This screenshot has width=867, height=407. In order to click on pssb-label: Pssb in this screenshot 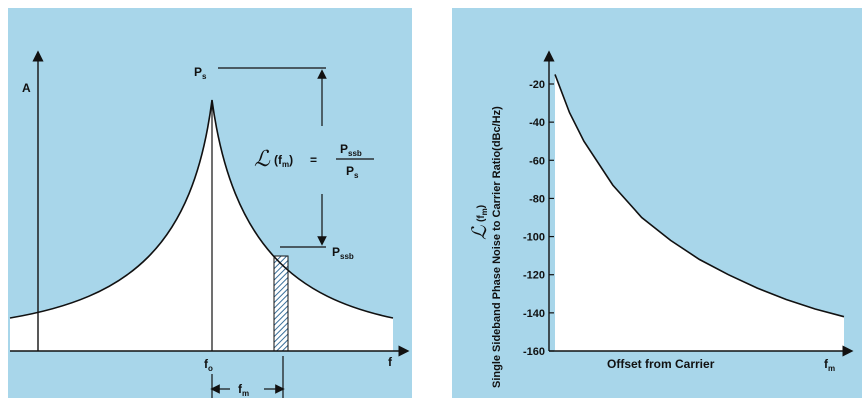, I will do `click(343, 253)`.